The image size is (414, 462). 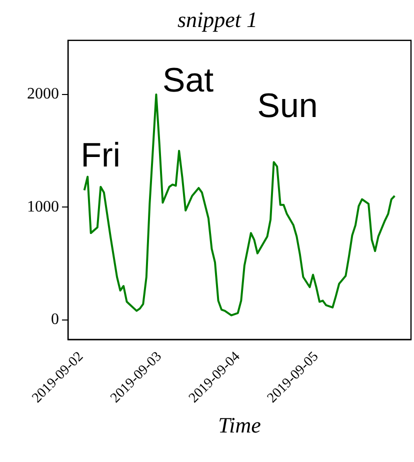 What do you see at coordinates (43, 94) in the screenshot?
I see `y-tick-label: 2000` at bounding box center [43, 94].